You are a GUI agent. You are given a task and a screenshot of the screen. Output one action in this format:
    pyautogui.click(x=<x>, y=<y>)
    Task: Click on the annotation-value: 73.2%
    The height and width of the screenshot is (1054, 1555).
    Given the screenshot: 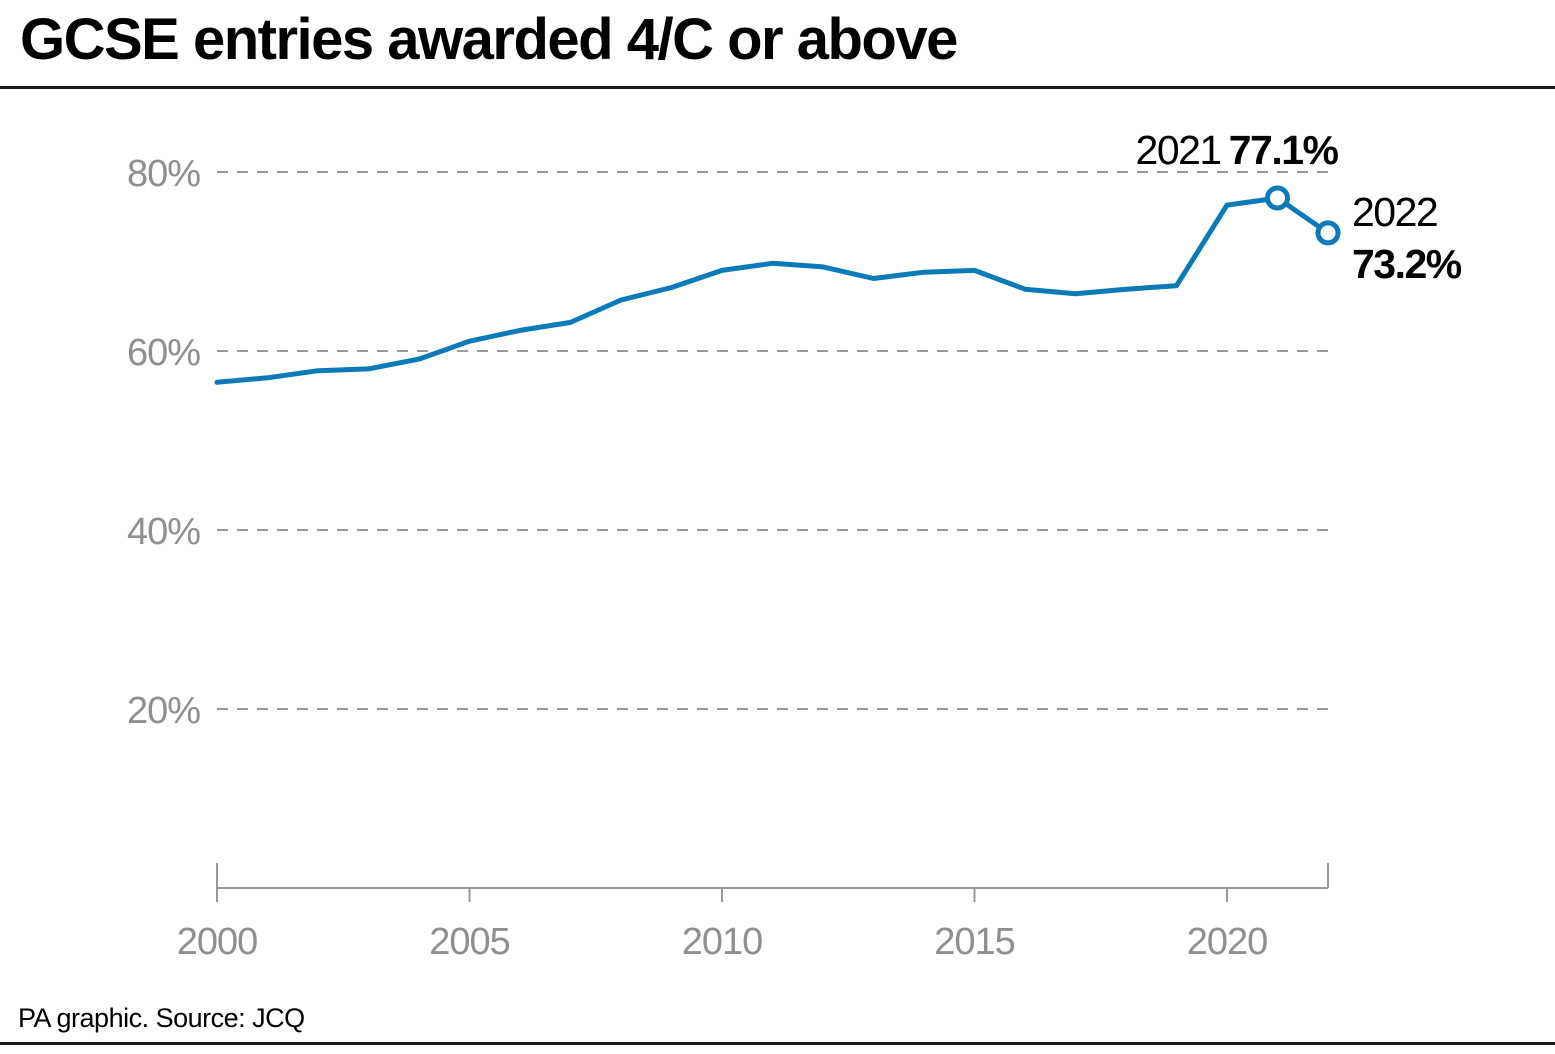 What is the action you would take?
    pyautogui.click(x=1407, y=264)
    